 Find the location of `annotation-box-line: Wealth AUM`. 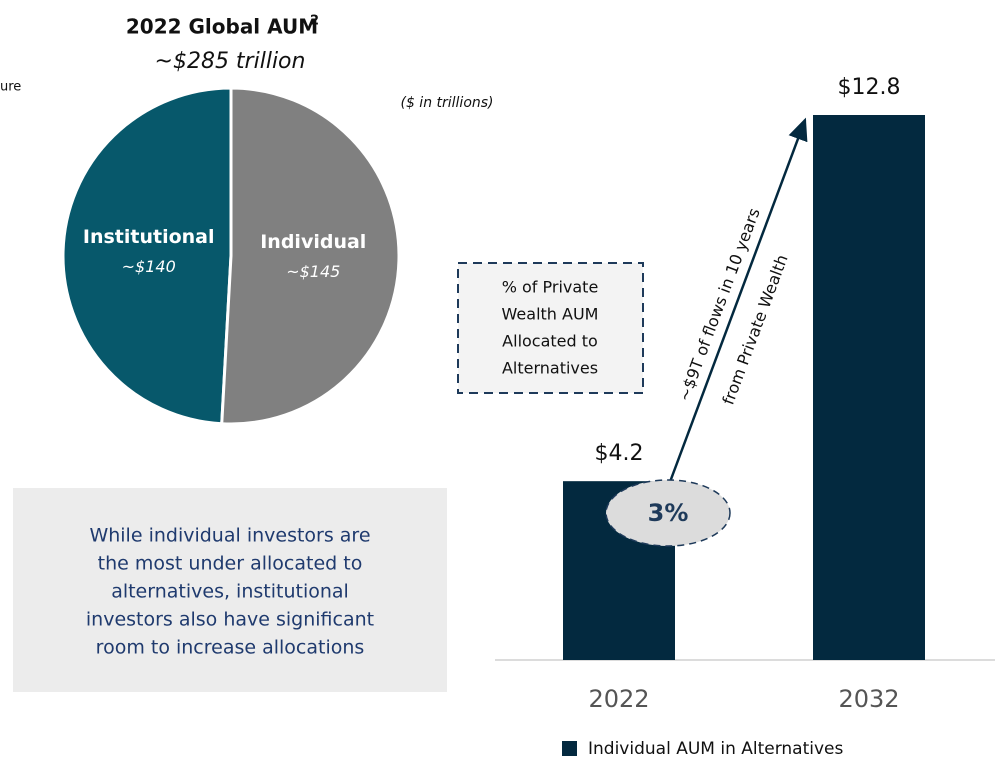

annotation-box-line: Wealth AUM is located at coordinates (550, 314).